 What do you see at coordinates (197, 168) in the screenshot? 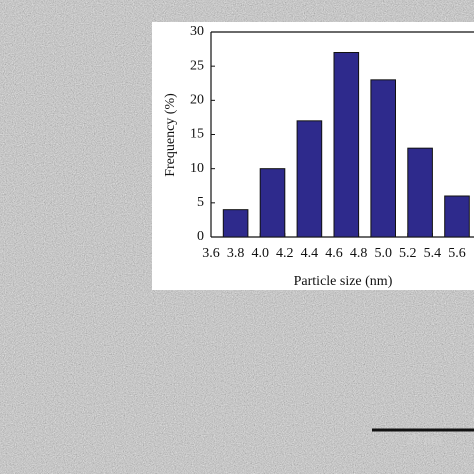
I see `y-tick-label: 10` at bounding box center [197, 168].